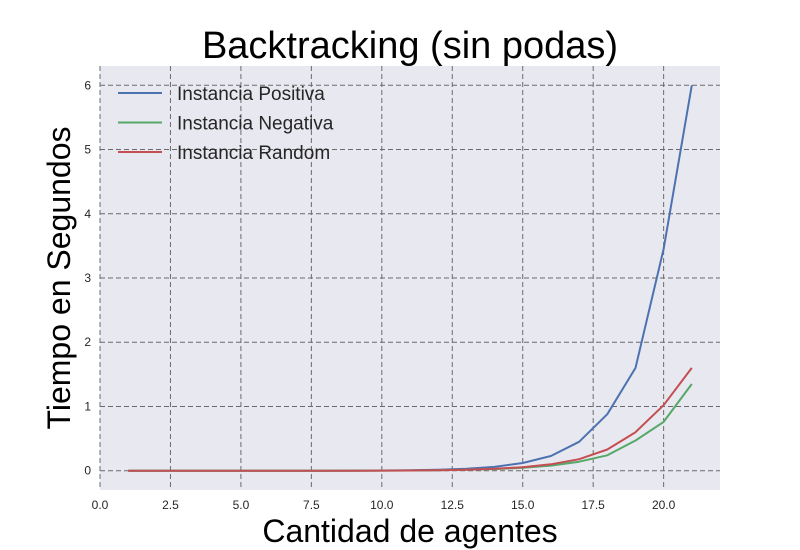  I want to click on x-tick-label: 2.5, so click(170, 505).